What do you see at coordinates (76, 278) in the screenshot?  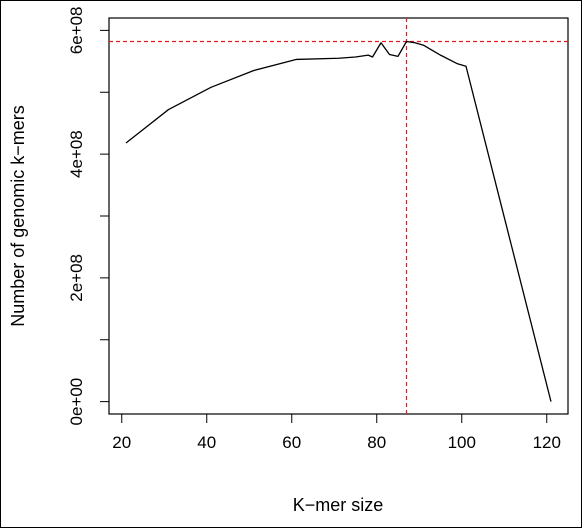 I see `y-tick-label: 2e+08` at bounding box center [76, 278].